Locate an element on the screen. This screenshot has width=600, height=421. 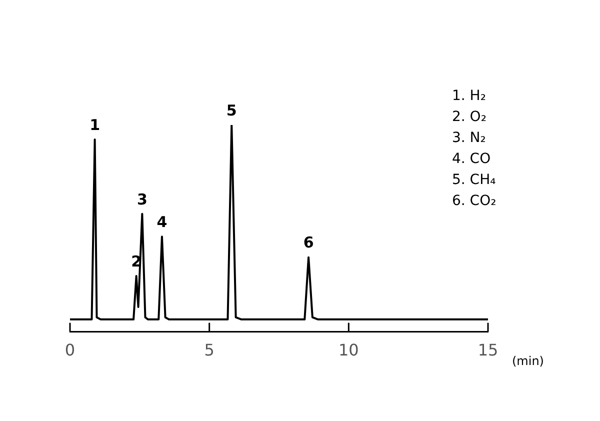
annotation: 3 is located at coordinates (142, 199).